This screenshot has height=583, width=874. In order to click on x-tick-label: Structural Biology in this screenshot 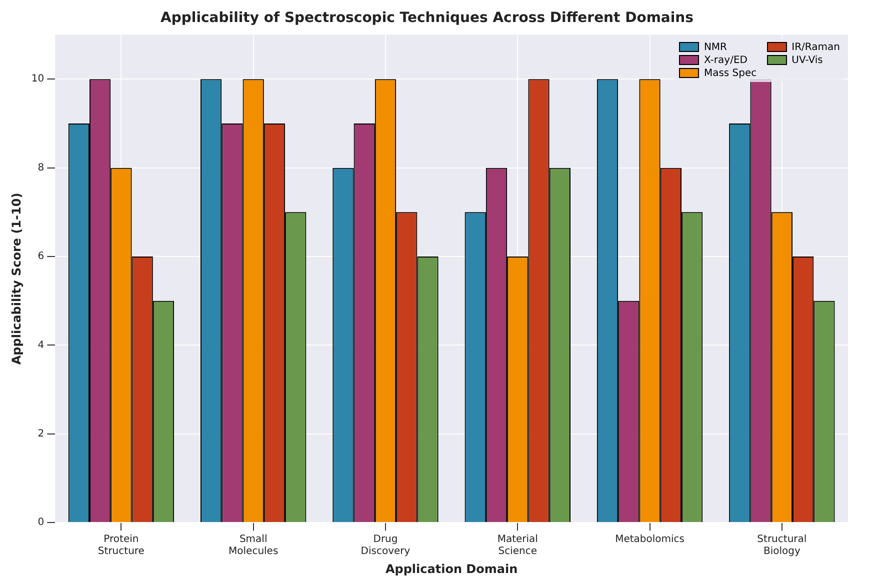, I will do `click(782, 546)`.